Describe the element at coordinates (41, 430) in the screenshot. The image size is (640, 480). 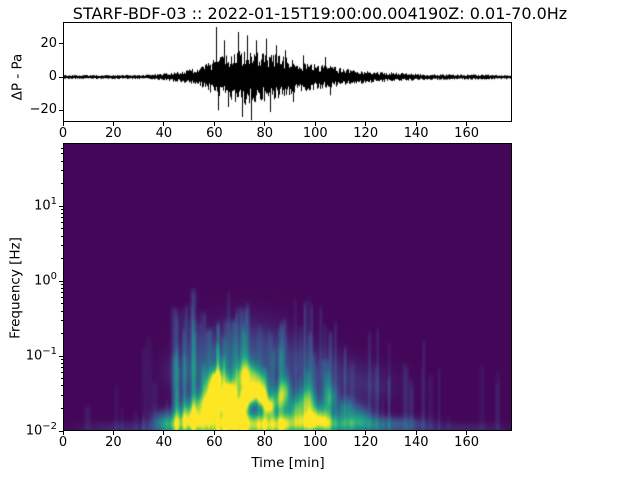
I see `spectrogram-ytick-label: 10⁻²` at that location.